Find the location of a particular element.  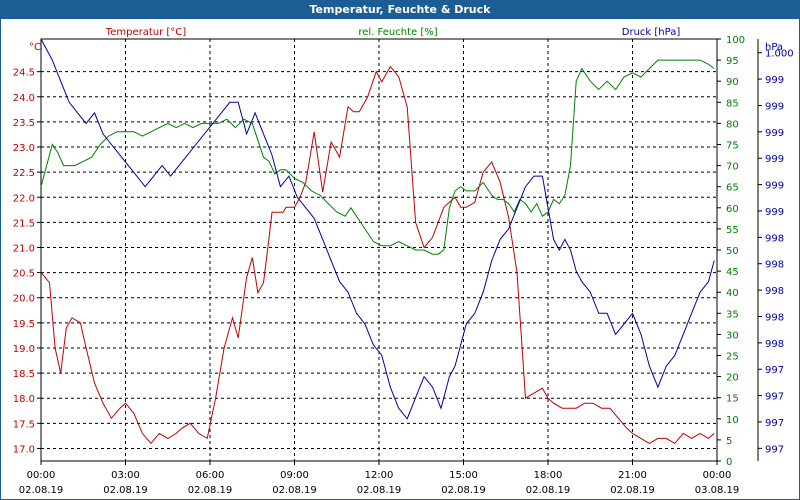

humidity-tick-label: 15 is located at coordinates (732, 399).